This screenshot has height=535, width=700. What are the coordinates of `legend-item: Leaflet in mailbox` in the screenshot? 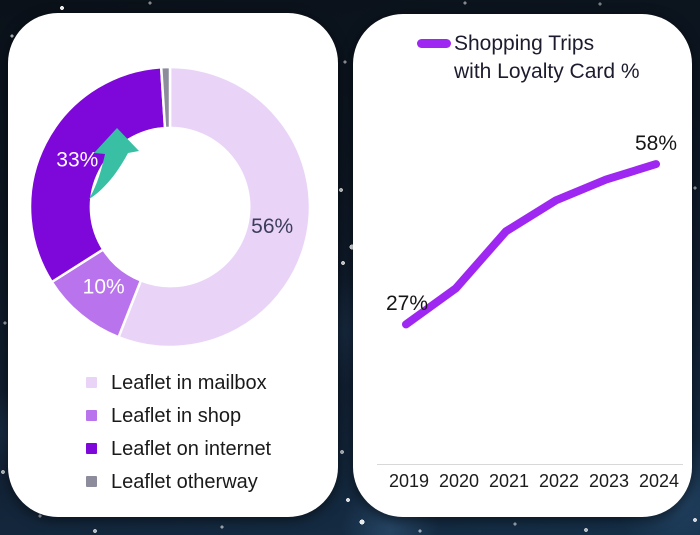 It's located at (178, 382).